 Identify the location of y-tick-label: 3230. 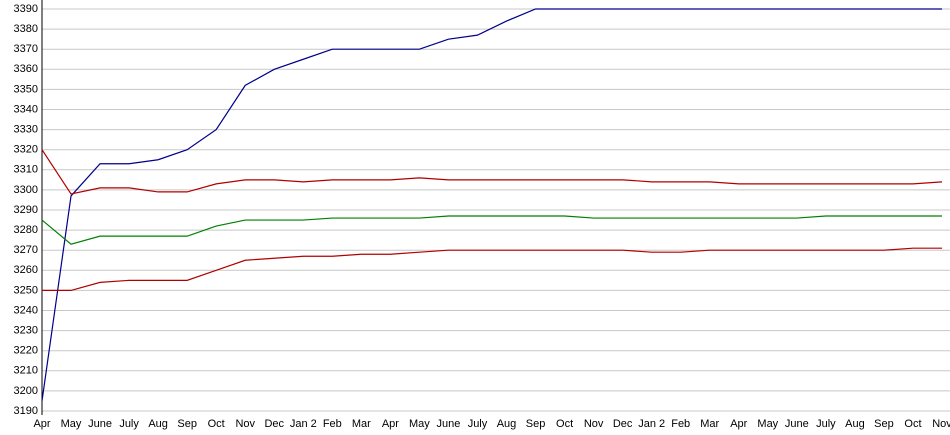
(26, 331).